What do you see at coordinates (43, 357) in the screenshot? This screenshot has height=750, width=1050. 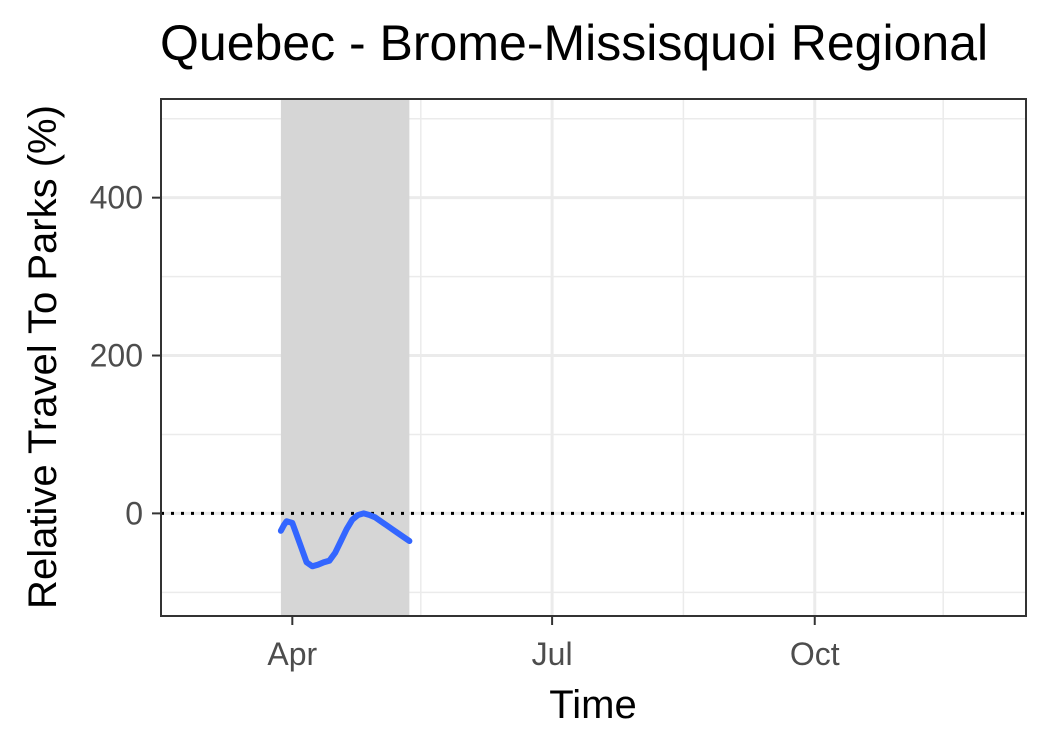 I see `y-axis-title: Relative Travel To Parks (%)` at bounding box center [43, 357].